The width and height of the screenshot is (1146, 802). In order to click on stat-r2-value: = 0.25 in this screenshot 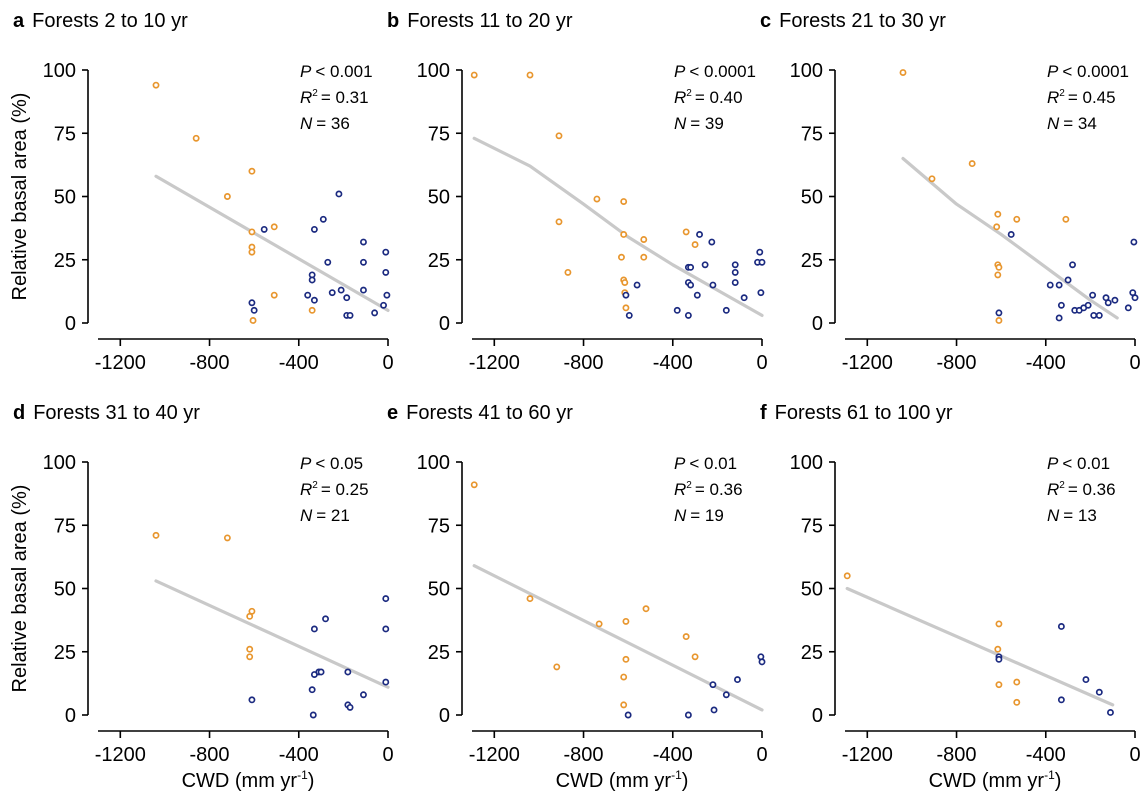, I will do `click(345, 489)`.